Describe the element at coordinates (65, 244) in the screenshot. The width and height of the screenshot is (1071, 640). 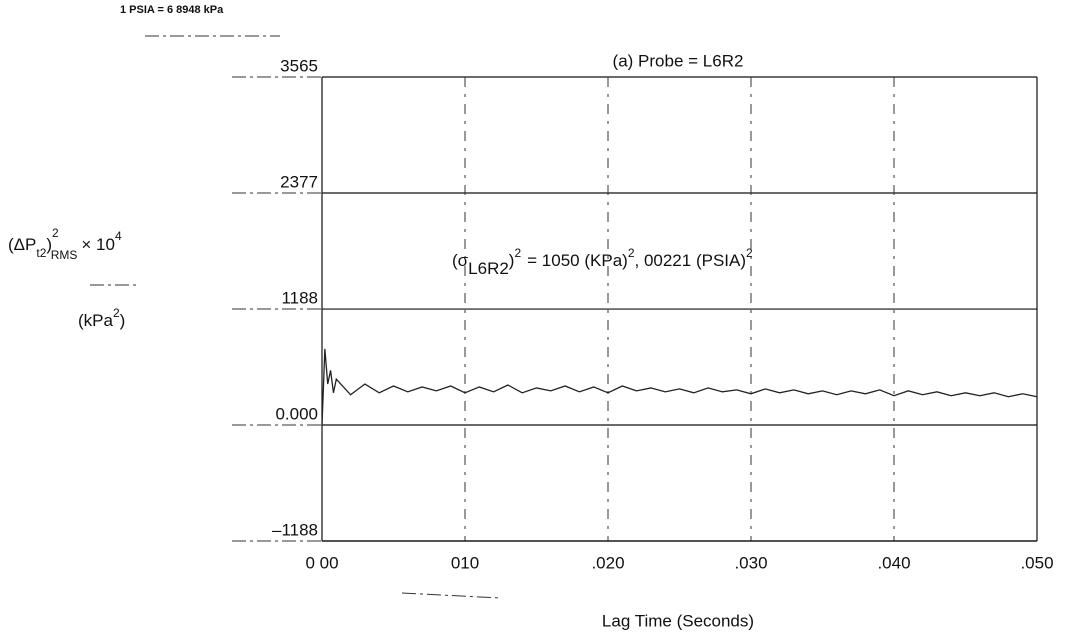
I see `y-axis-label: (ΔPt2)2 RMS× 104` at that location.